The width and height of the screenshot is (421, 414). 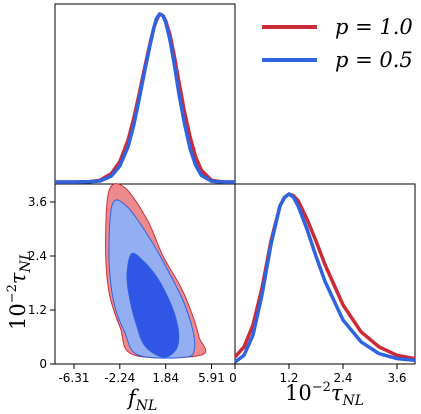 What do you see at coordinates (43, 364) in the screenshot?
I see `ytick-label-taunl-0: 0` at bounding box center [43, 364].